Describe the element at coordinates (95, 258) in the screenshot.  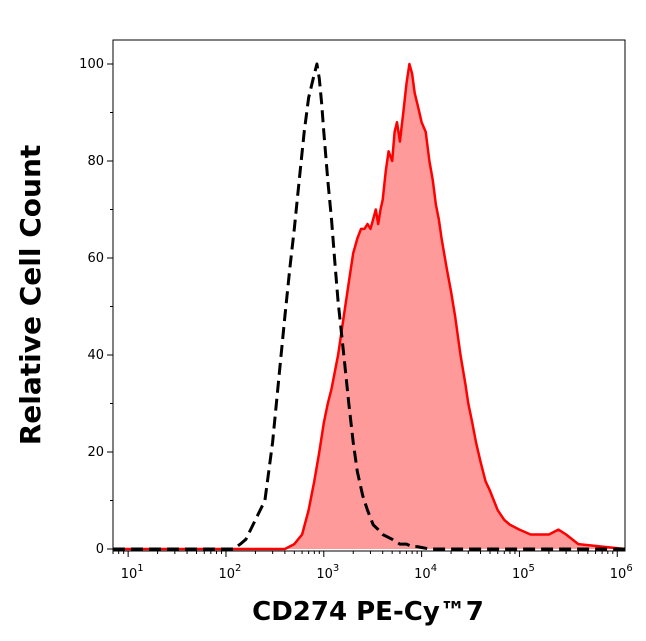
I see `y-tick-label: 60` at that location.